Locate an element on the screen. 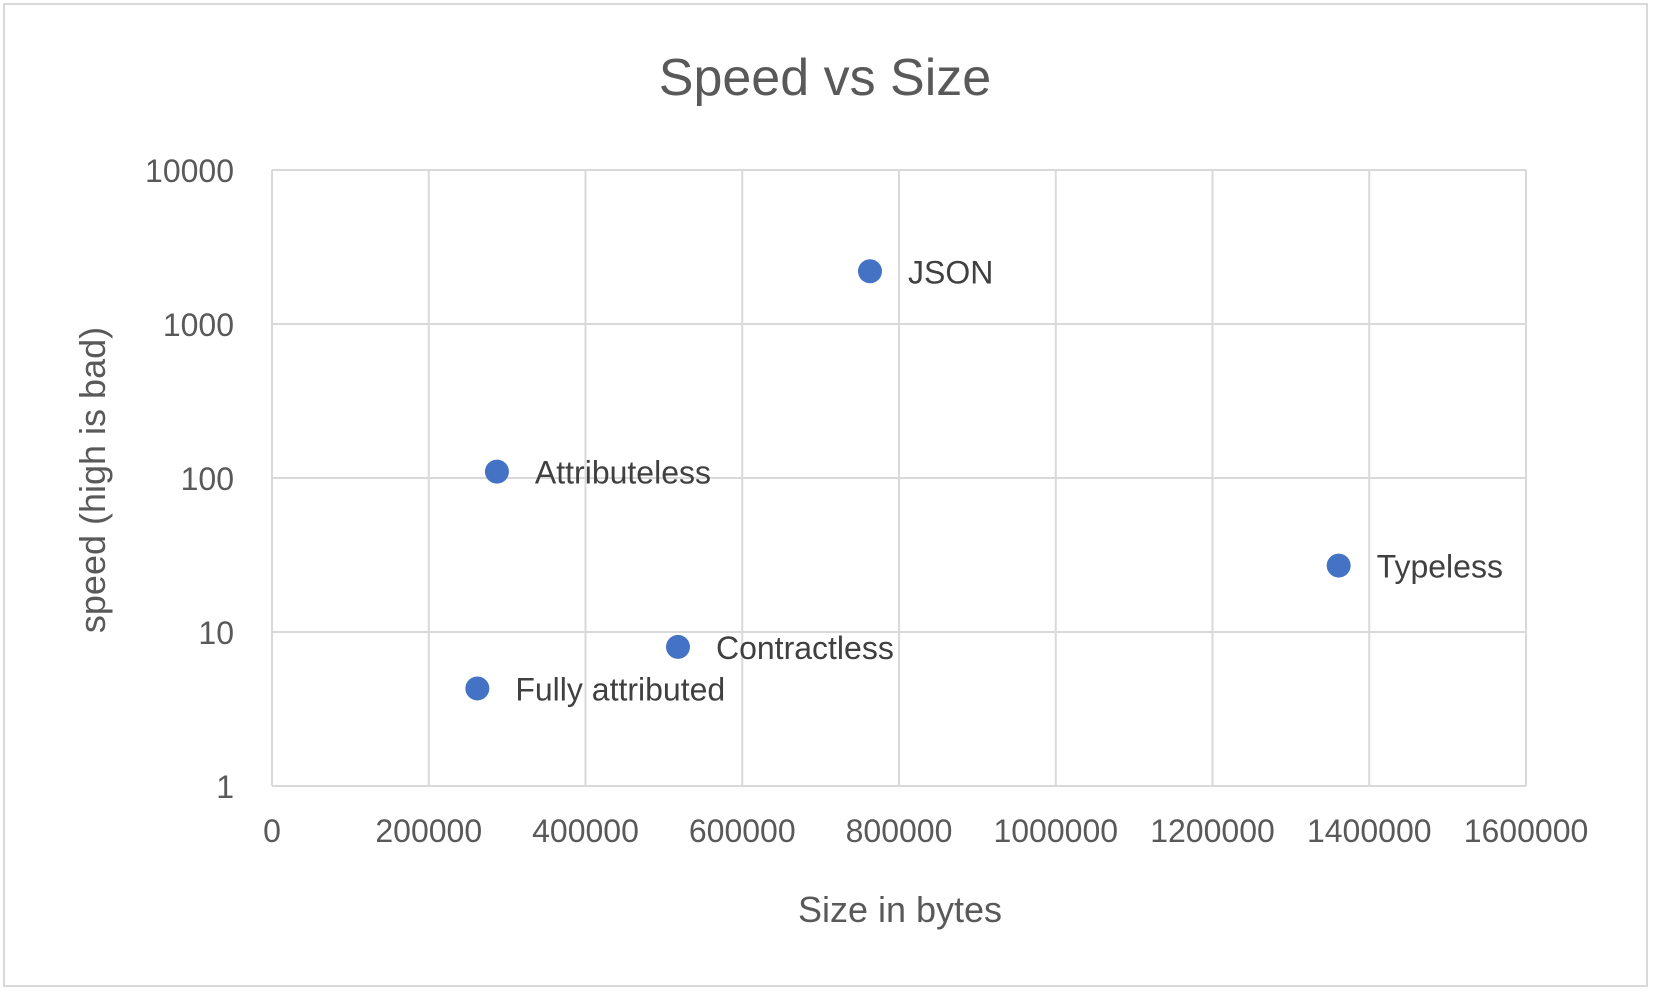 This screenshot has width=1653, height=992. x-tick-label: 1000000 is located at coordinates (1055, 831).